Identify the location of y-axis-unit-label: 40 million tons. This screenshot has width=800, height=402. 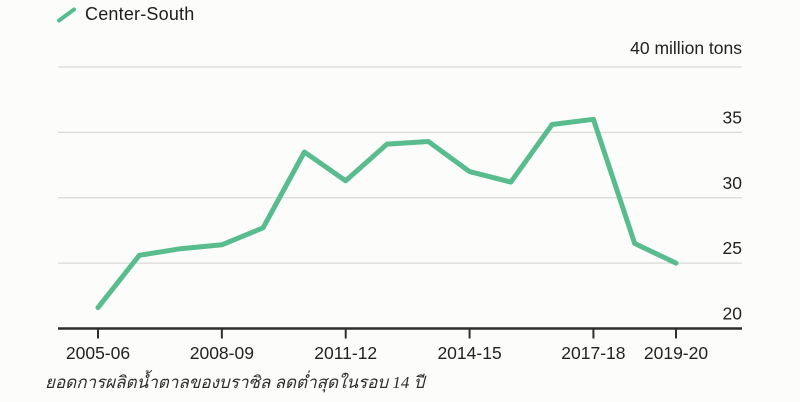
(686, 48).